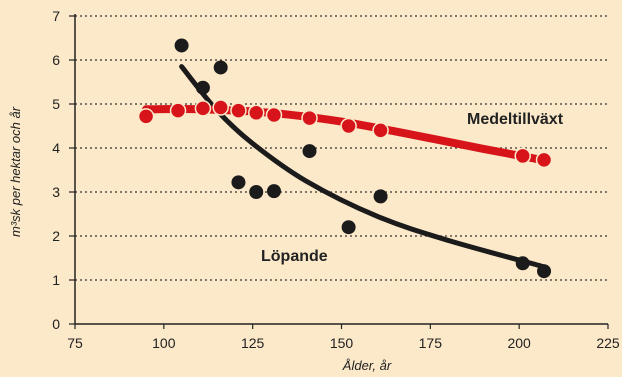  I want to click on y-tick-label: 3, so click(56, 192).